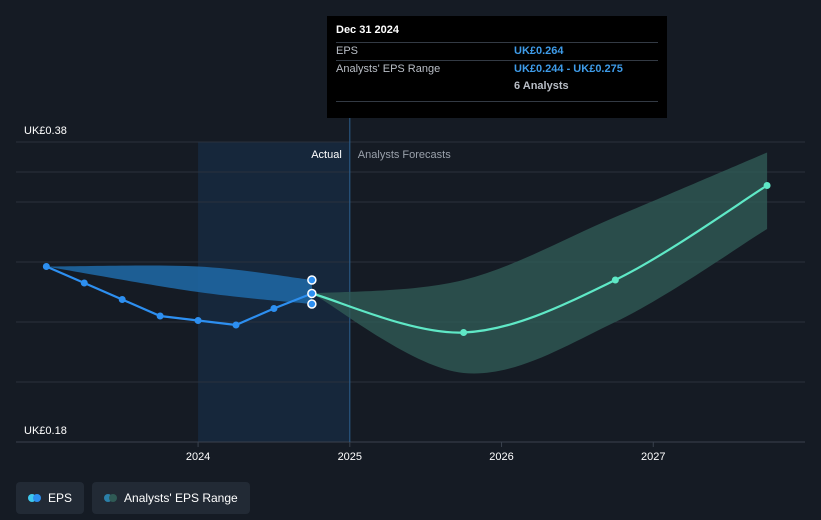  Describe the element at coordinates (501, 457) in the screenshot. I see `x-tick-label: 2026` at that location.